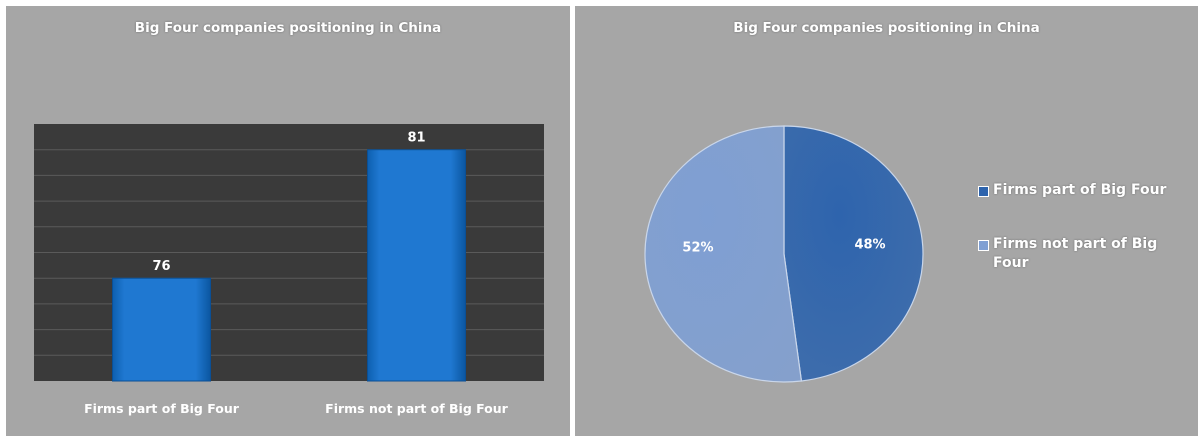  I want to click on legend-item-firms-part-of-big-four: Firms part of Big Four, so click(1085, 192).